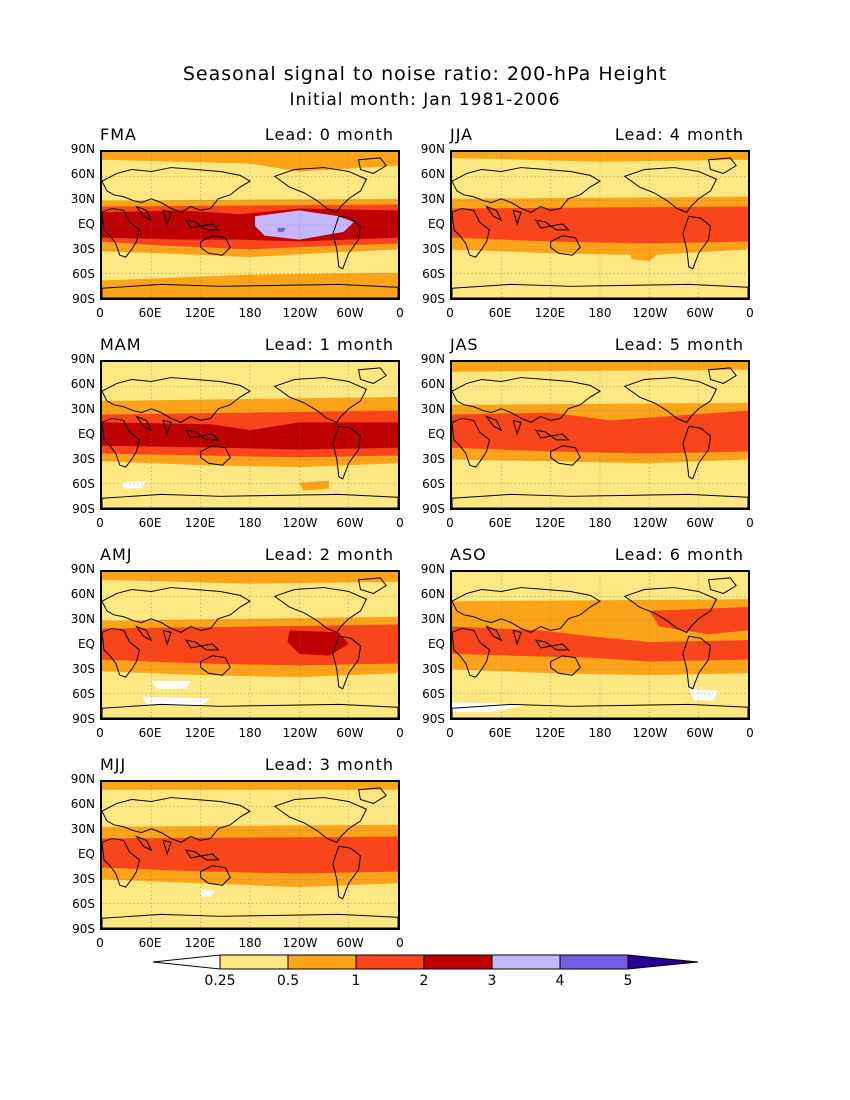  What do you see at coordinates (679, 554) in the screenshot?
I see `panel-lead-label: Lead: 6 month` at bounding box center [679, 554].